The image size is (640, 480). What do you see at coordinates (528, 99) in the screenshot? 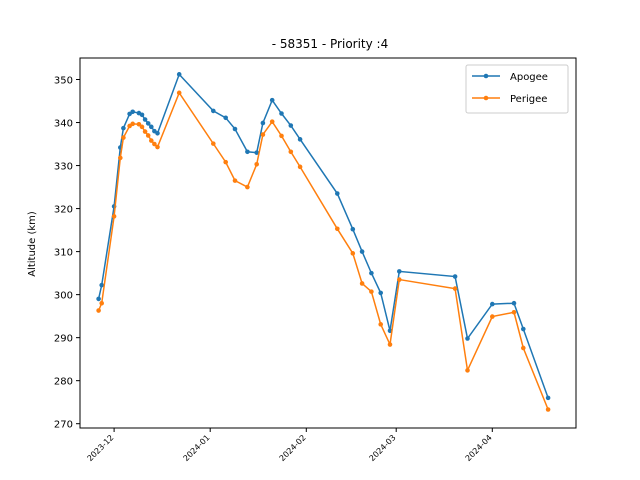
I see `legend-label-perigee: Perigee` at bounding box center [528, 99].